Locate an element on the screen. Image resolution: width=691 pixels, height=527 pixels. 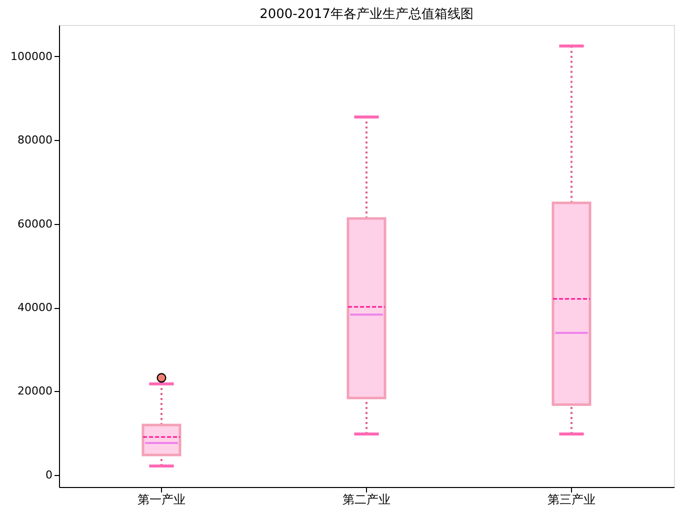
x-tick-label: 第三产业 is located at coordinates (572, 499).